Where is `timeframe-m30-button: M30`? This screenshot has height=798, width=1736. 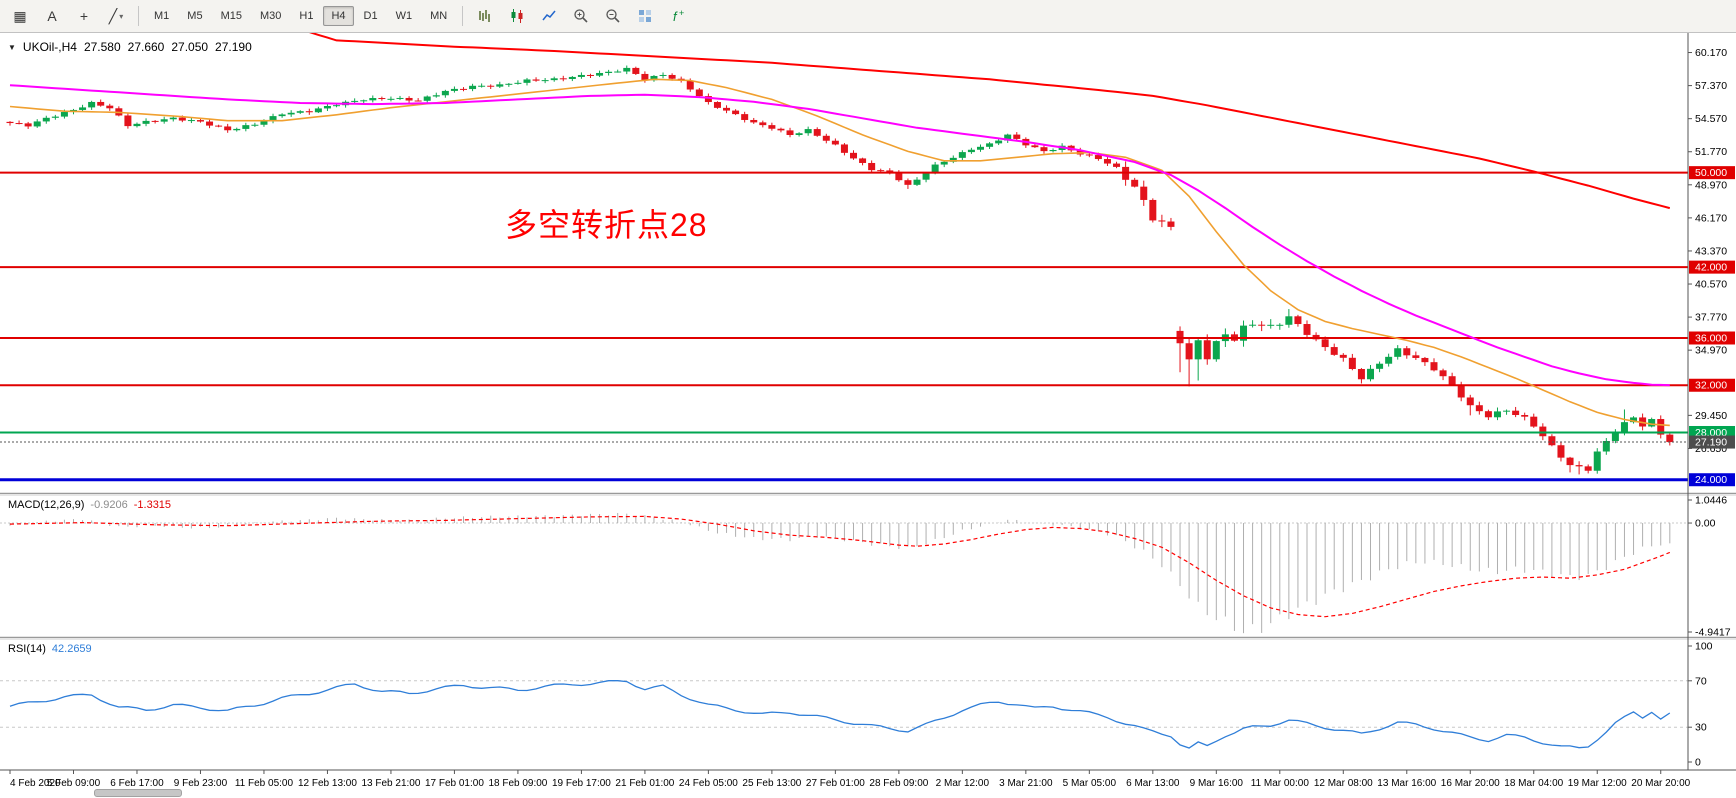
timeframe-m30-button: M30 is located at coordinates (270, 16).